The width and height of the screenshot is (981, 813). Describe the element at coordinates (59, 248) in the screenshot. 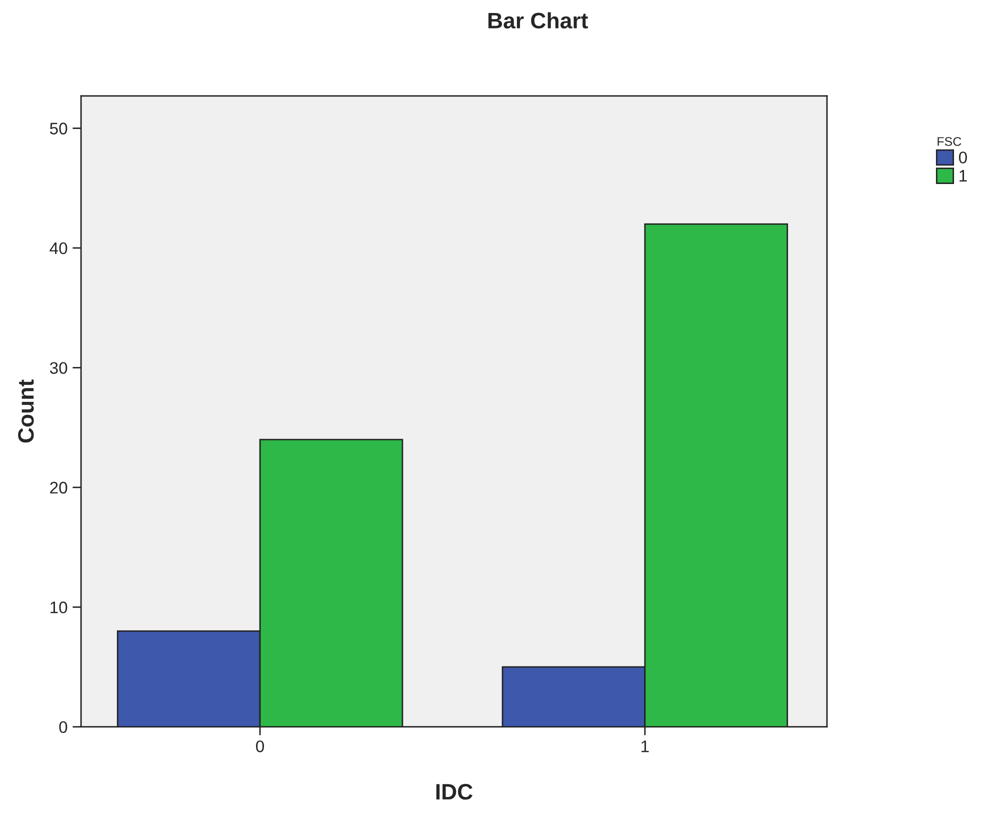

I see `y-tick-label: 40` at that location.